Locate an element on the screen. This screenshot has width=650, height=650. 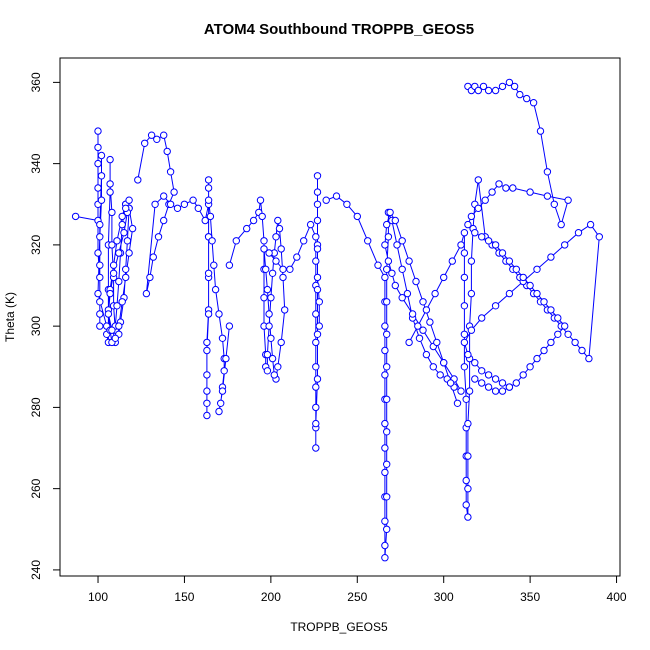
y-tick-label: 320 is located at coordinates (36, 245).